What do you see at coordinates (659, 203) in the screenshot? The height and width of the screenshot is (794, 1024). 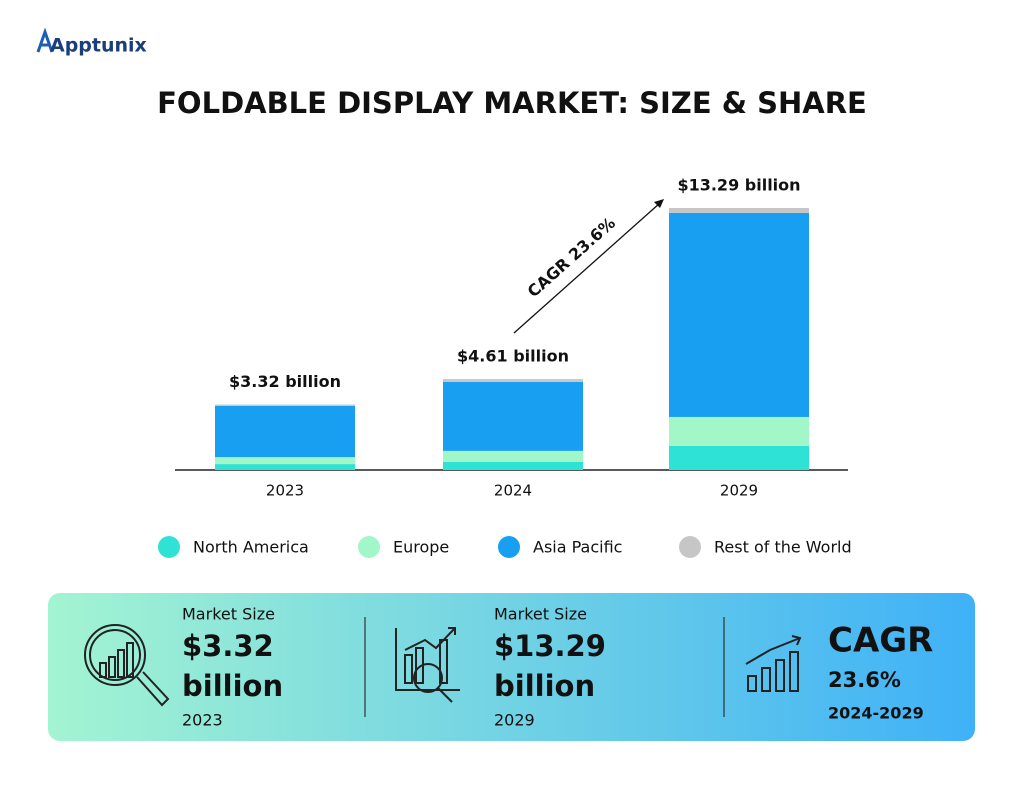 I see `arrow-head` at bounding box center [659, 203].